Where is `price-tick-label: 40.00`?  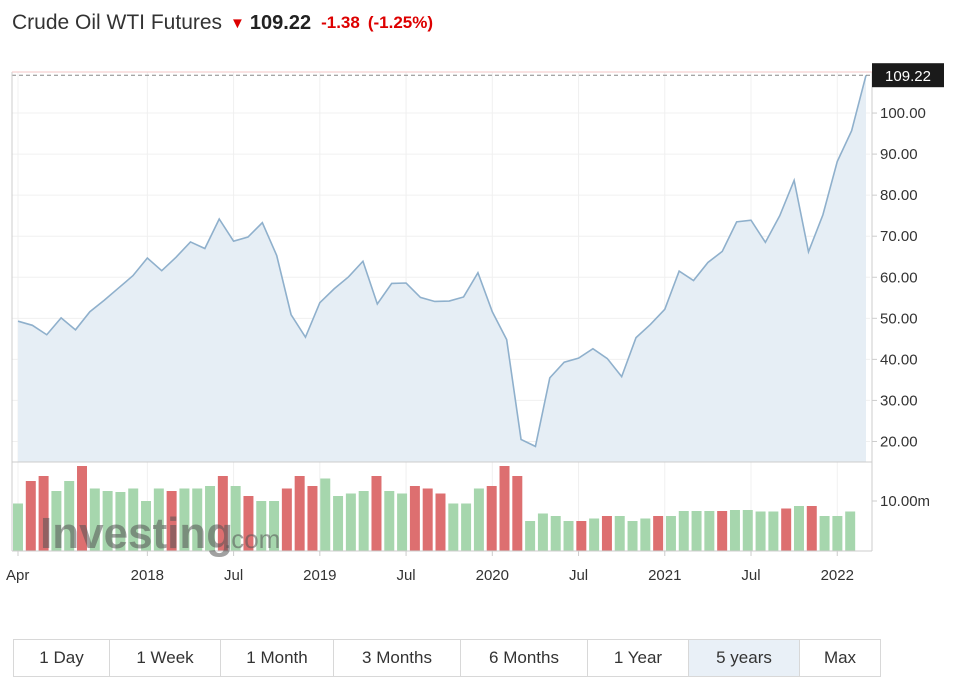
price-tick-label: 40.00 is located at coordinates (899, 359).